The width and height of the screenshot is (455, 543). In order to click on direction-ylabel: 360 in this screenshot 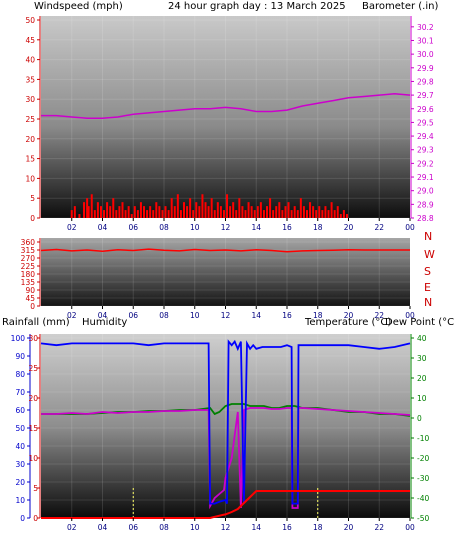, I will do `click(28, 242)`.